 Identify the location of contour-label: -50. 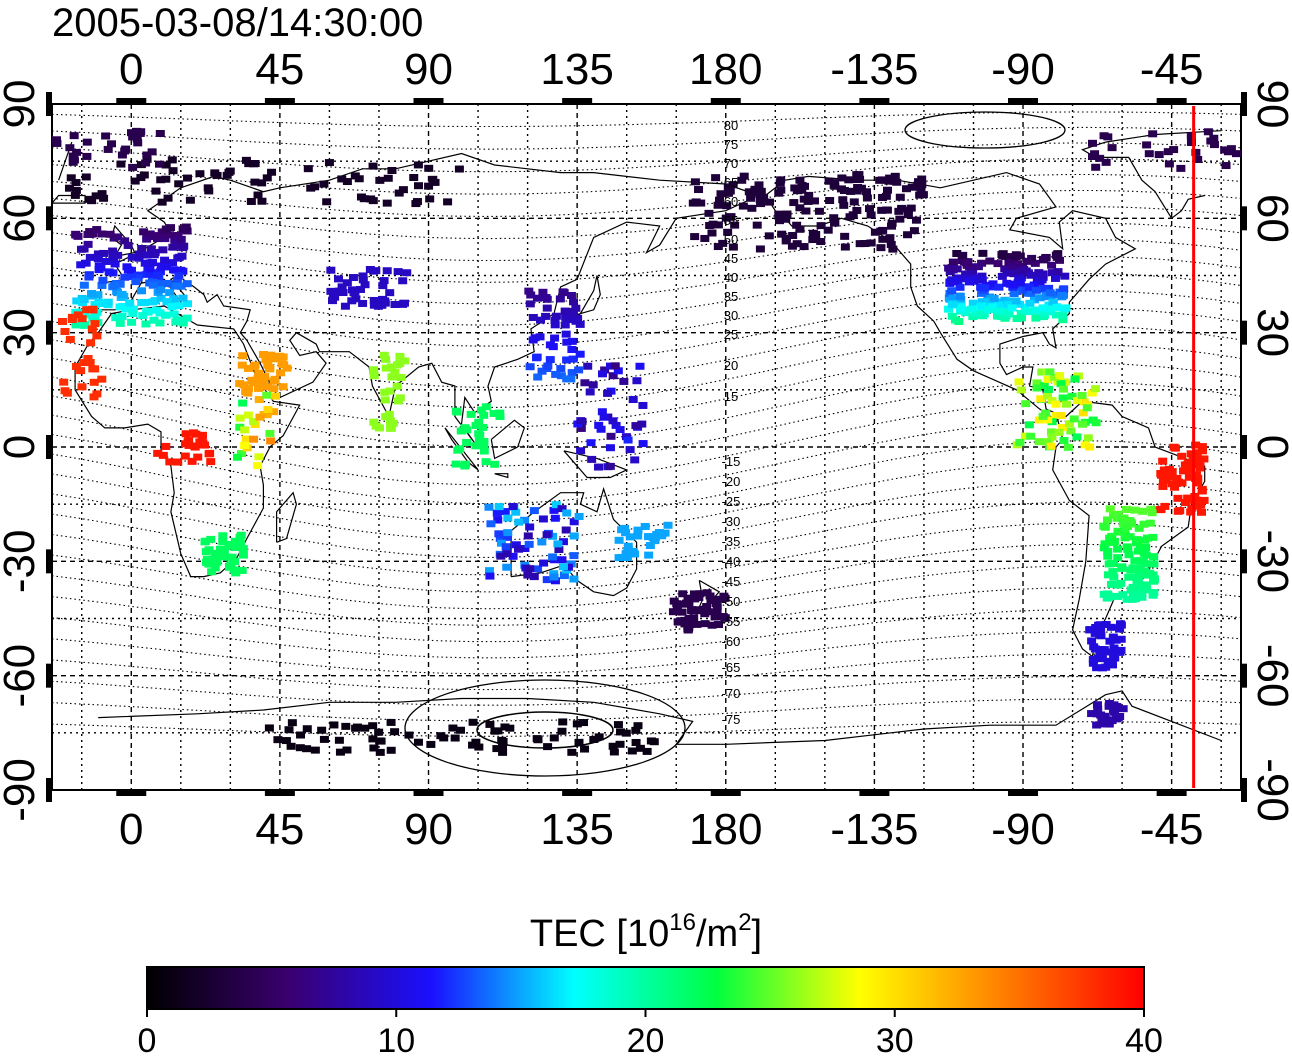
(731, 601).